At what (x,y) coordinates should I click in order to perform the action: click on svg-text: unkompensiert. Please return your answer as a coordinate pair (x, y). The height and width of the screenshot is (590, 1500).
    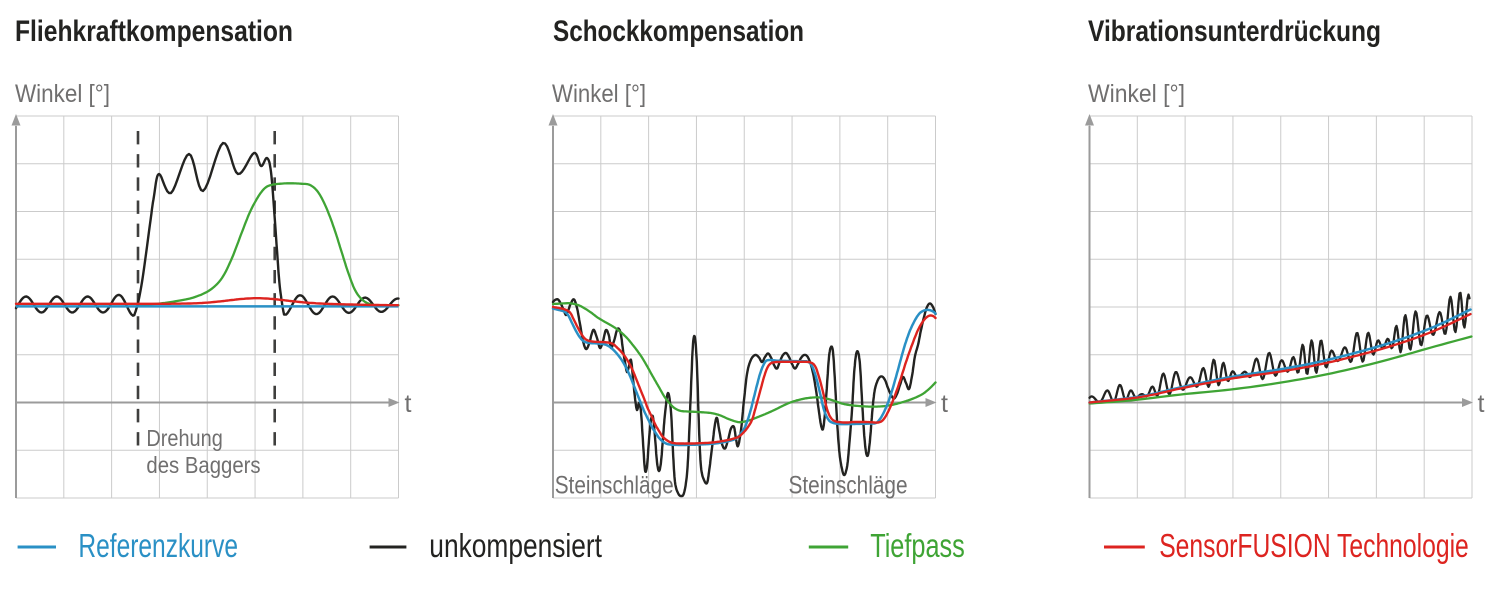
    Looking at the image, I should click on (515, 545).